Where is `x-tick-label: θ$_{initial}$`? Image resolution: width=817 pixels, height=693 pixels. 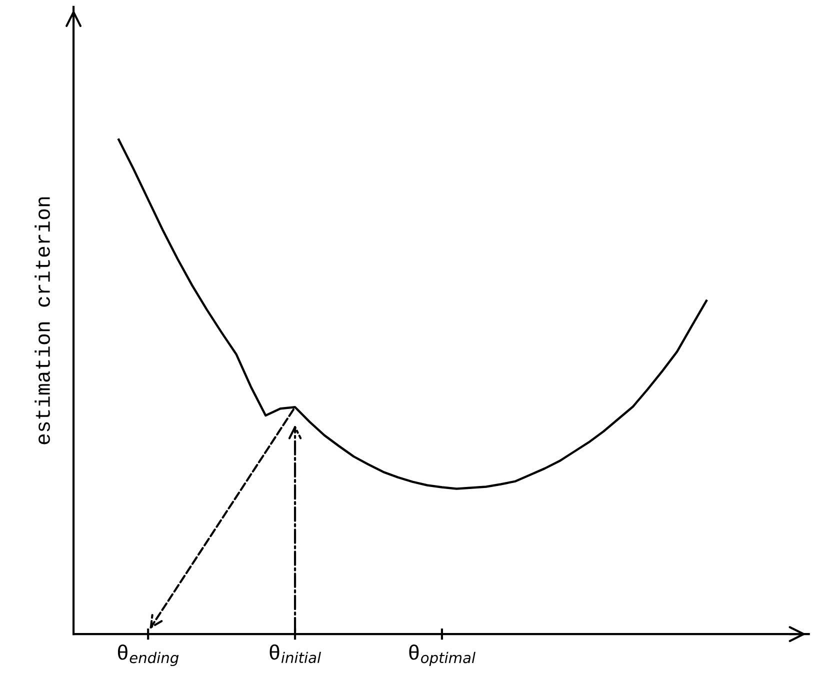 x-tick-label: θ$_{initial}$ is located at coordinates (295, 654).